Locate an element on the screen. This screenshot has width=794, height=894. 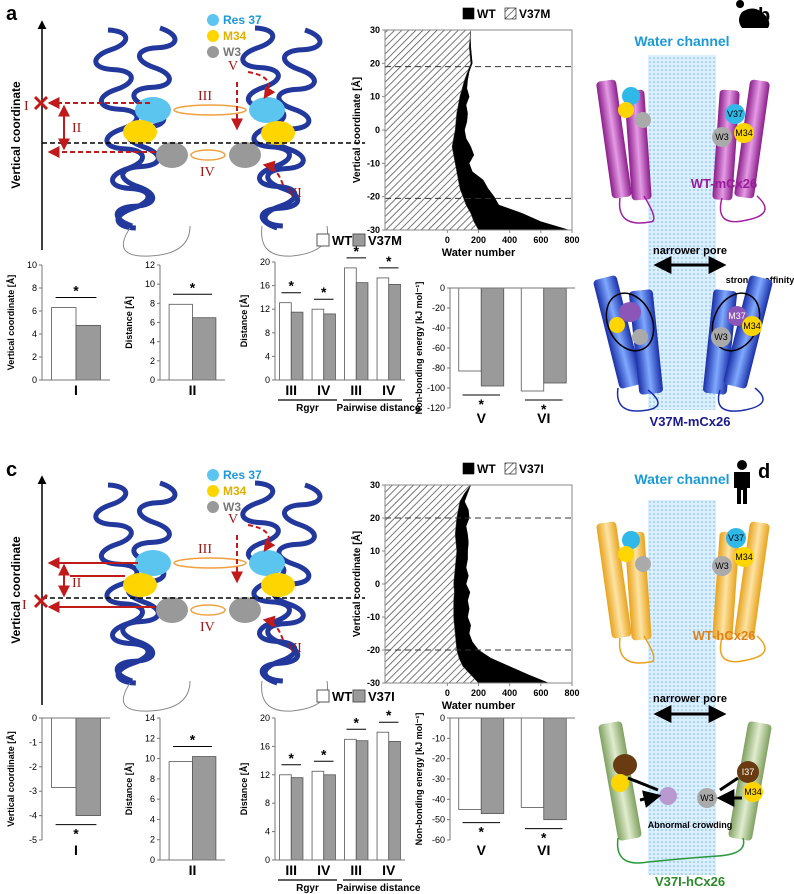
group-label: Rgyr is located at coordinates (307, 408).